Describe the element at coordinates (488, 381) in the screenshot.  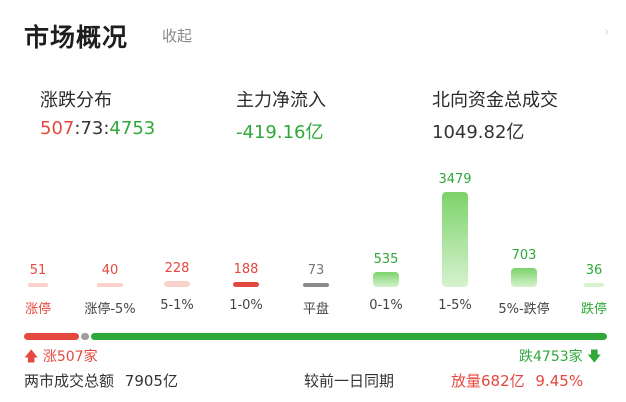
I see `volume-change-value: 放量682亿` at that location.